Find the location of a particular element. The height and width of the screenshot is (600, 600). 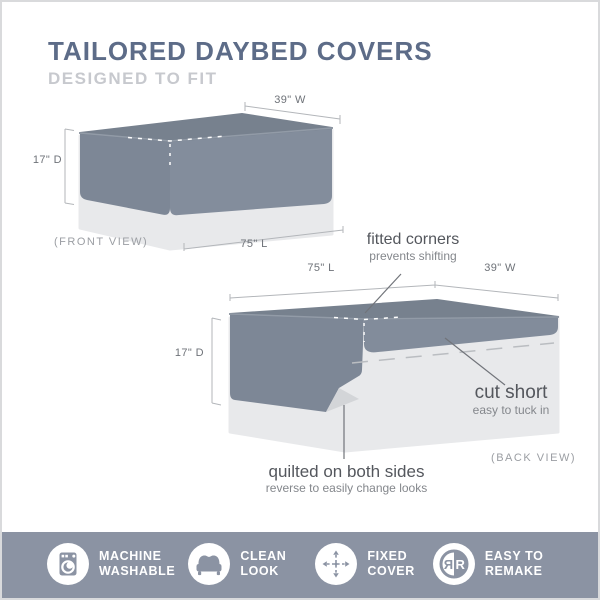

front-dim-length-label: 75" L is located at coordinates (254, 244).